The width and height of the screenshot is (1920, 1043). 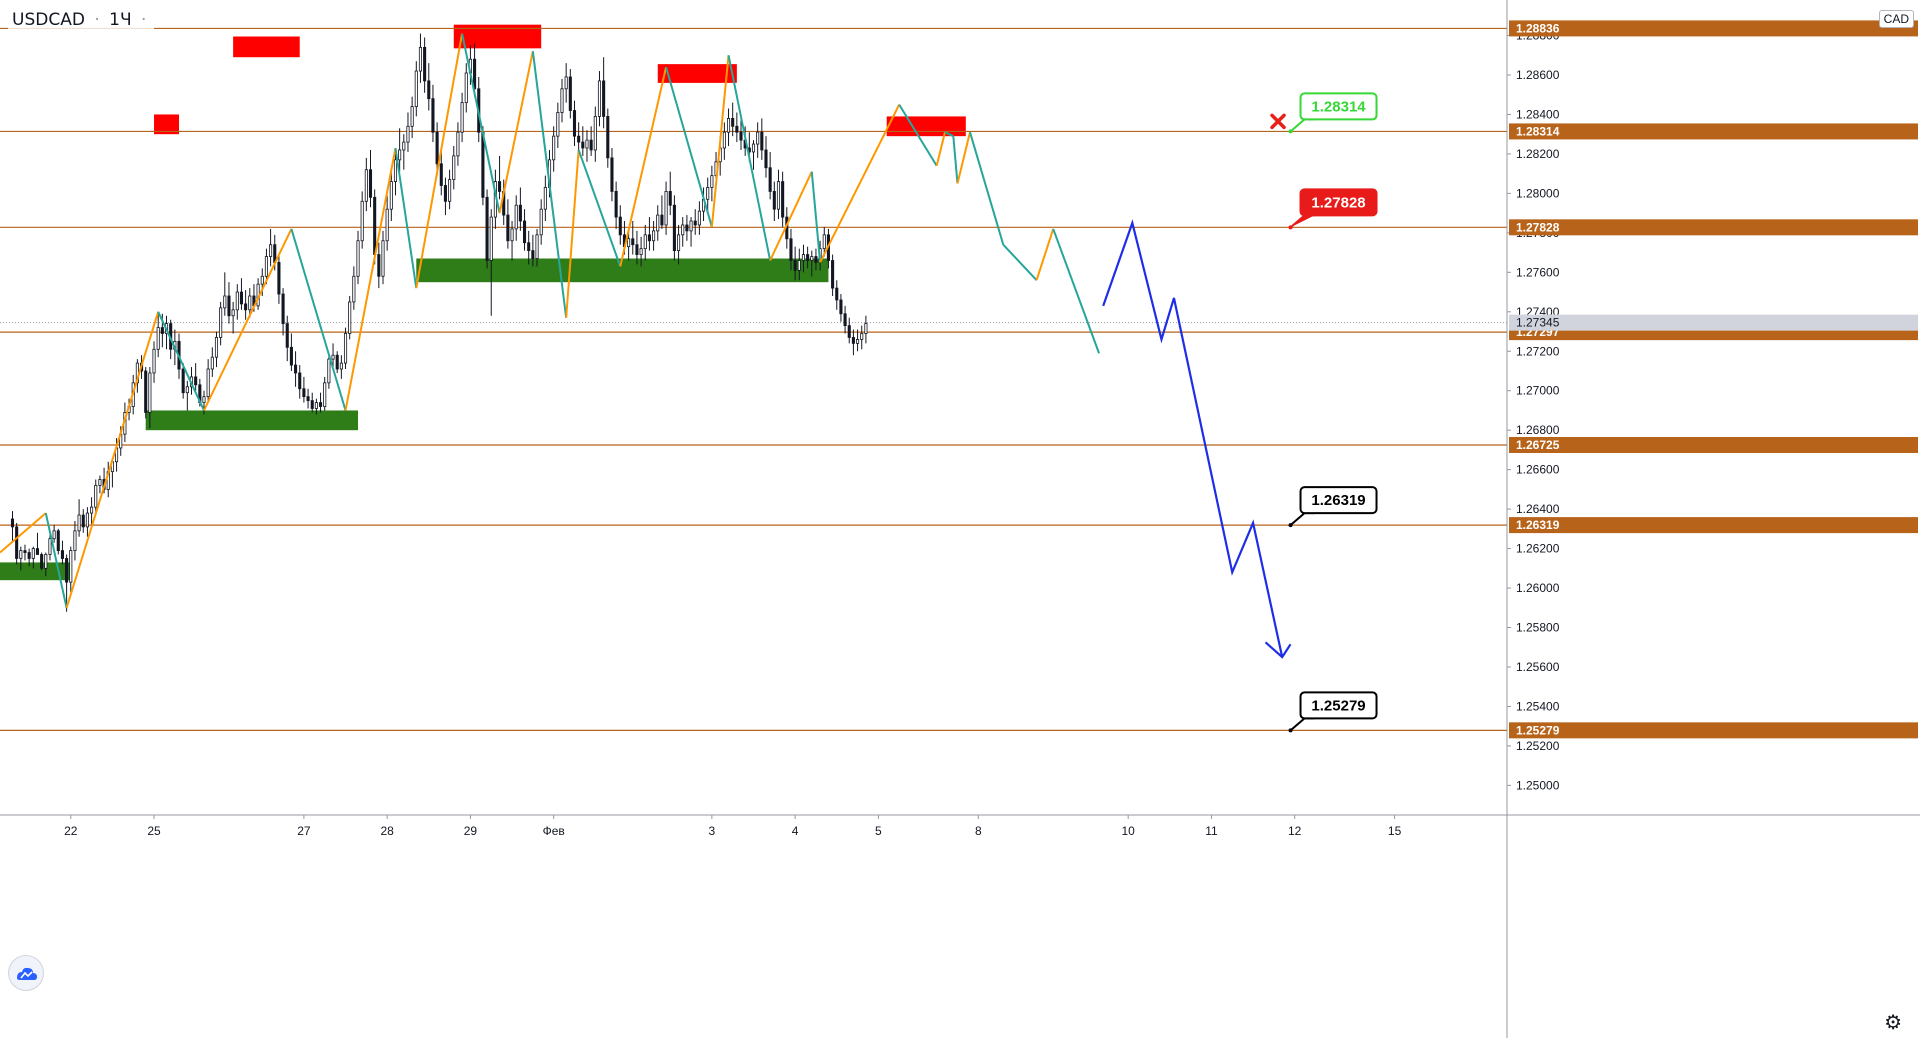 I want to click on callout-box, so click(x=1338, y=705).